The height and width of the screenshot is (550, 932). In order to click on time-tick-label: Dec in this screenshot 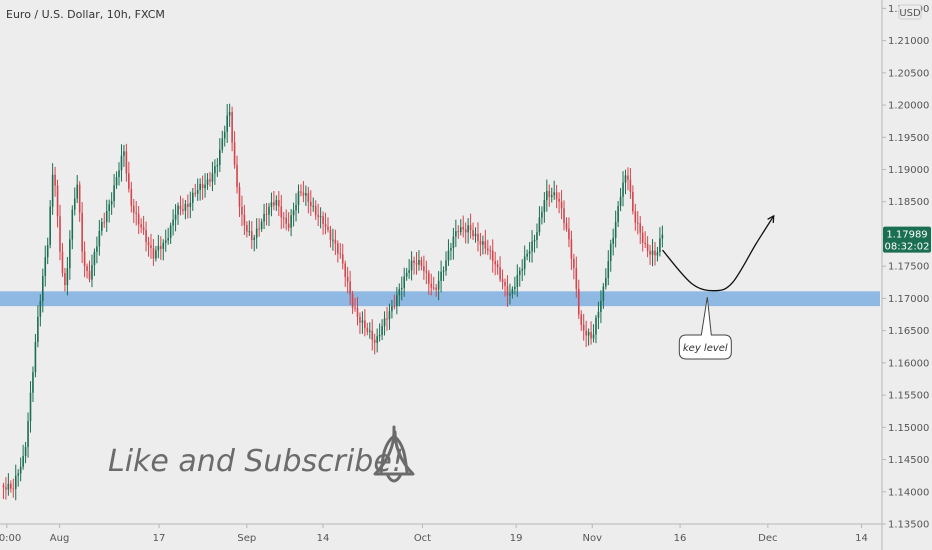, I will do `click(767, 538)`.